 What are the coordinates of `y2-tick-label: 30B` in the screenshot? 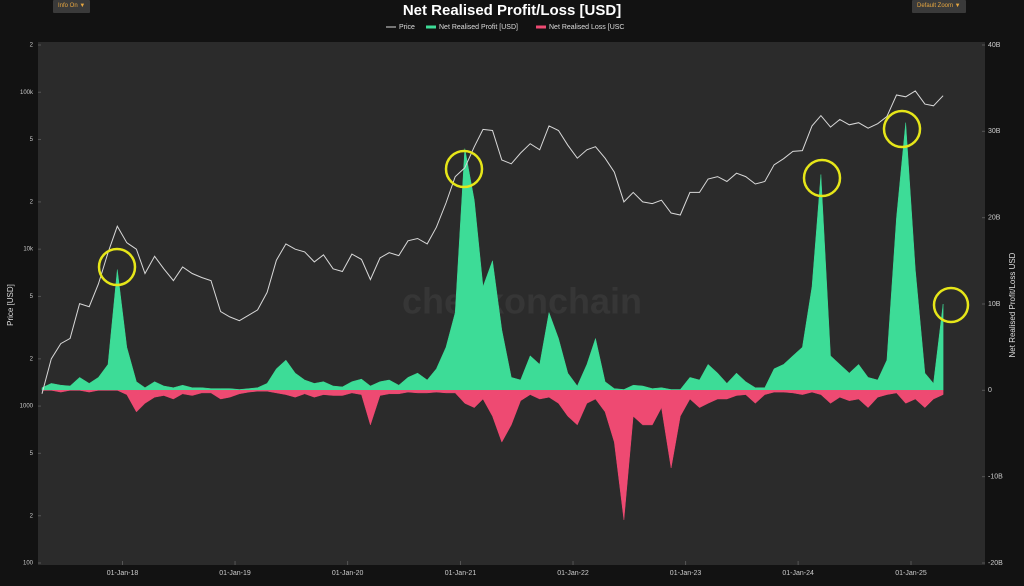 It's located at (994, 131).